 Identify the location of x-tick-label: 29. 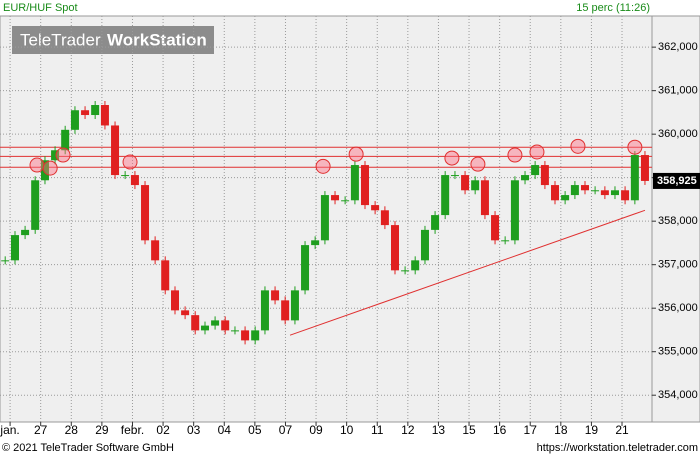
(102, 430).